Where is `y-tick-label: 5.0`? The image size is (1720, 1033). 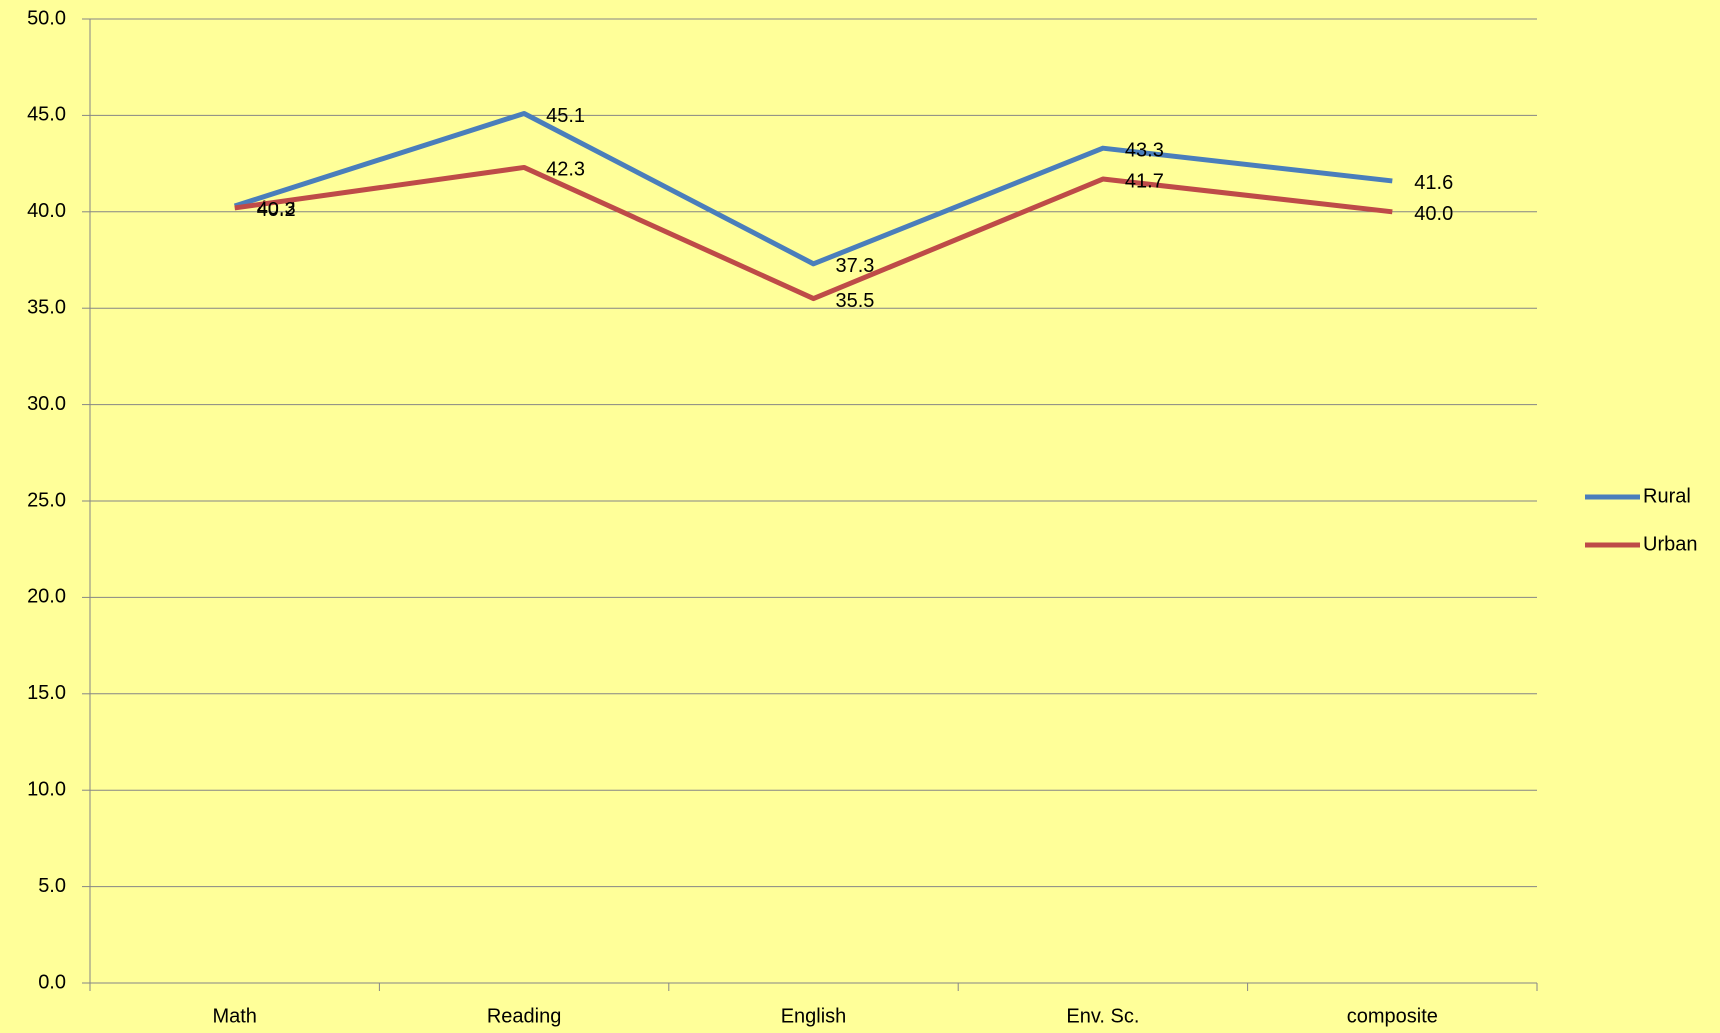 y-tick-label: 5.0 is located at coordinates (52, 886).